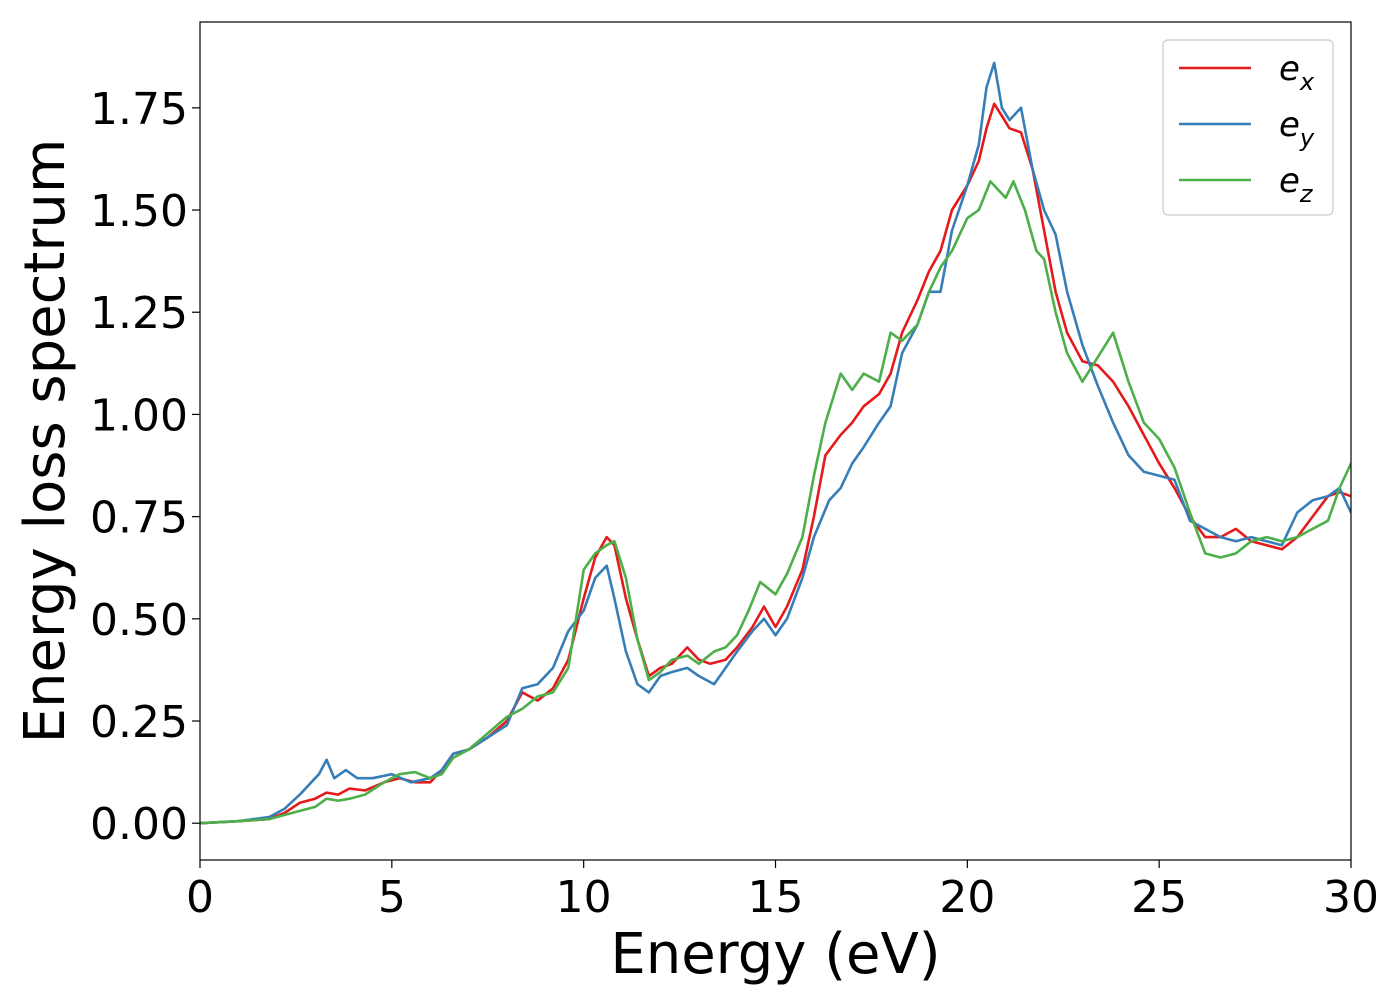 The image size is (1400, 1000). What do you see at coordinates (139, 518) in the screenshot?
I see `y-tick-label: 0.75` at bounding box center [139, 518].